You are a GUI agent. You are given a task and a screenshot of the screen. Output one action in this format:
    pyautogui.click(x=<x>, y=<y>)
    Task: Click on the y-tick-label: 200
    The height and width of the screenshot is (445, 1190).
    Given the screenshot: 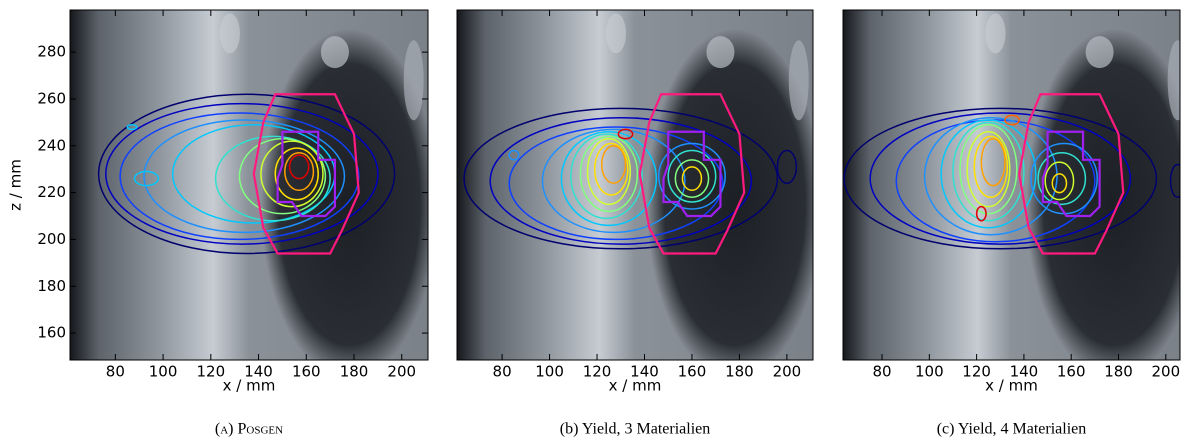 What is the action you would take?
    pyautogui.click(x=51, y=239)
    